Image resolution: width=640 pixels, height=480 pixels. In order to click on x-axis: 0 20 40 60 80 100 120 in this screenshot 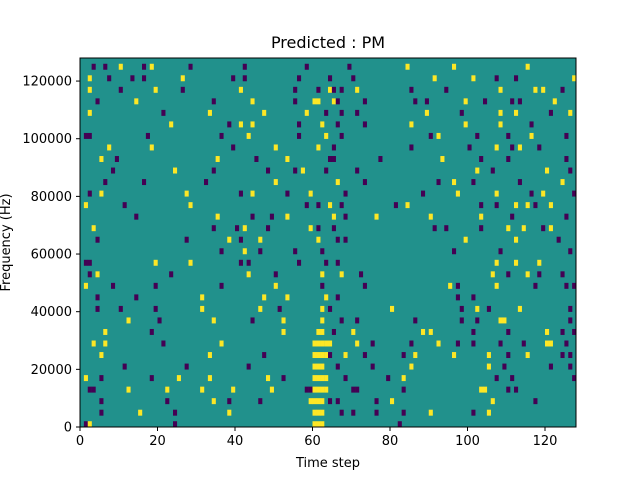, I will do `click(316, 438)`.